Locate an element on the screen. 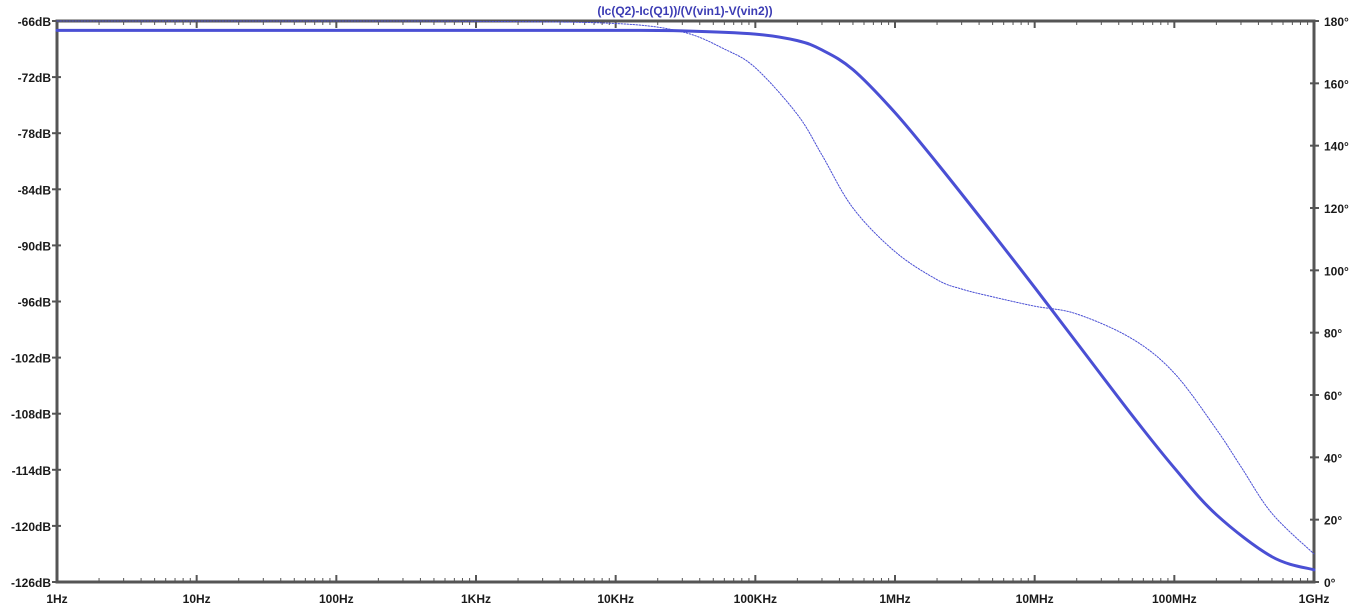 The height and width of the screenshot is (609, 1366). y-left-tick-label: -96dB is located at coordinates (35, 303).